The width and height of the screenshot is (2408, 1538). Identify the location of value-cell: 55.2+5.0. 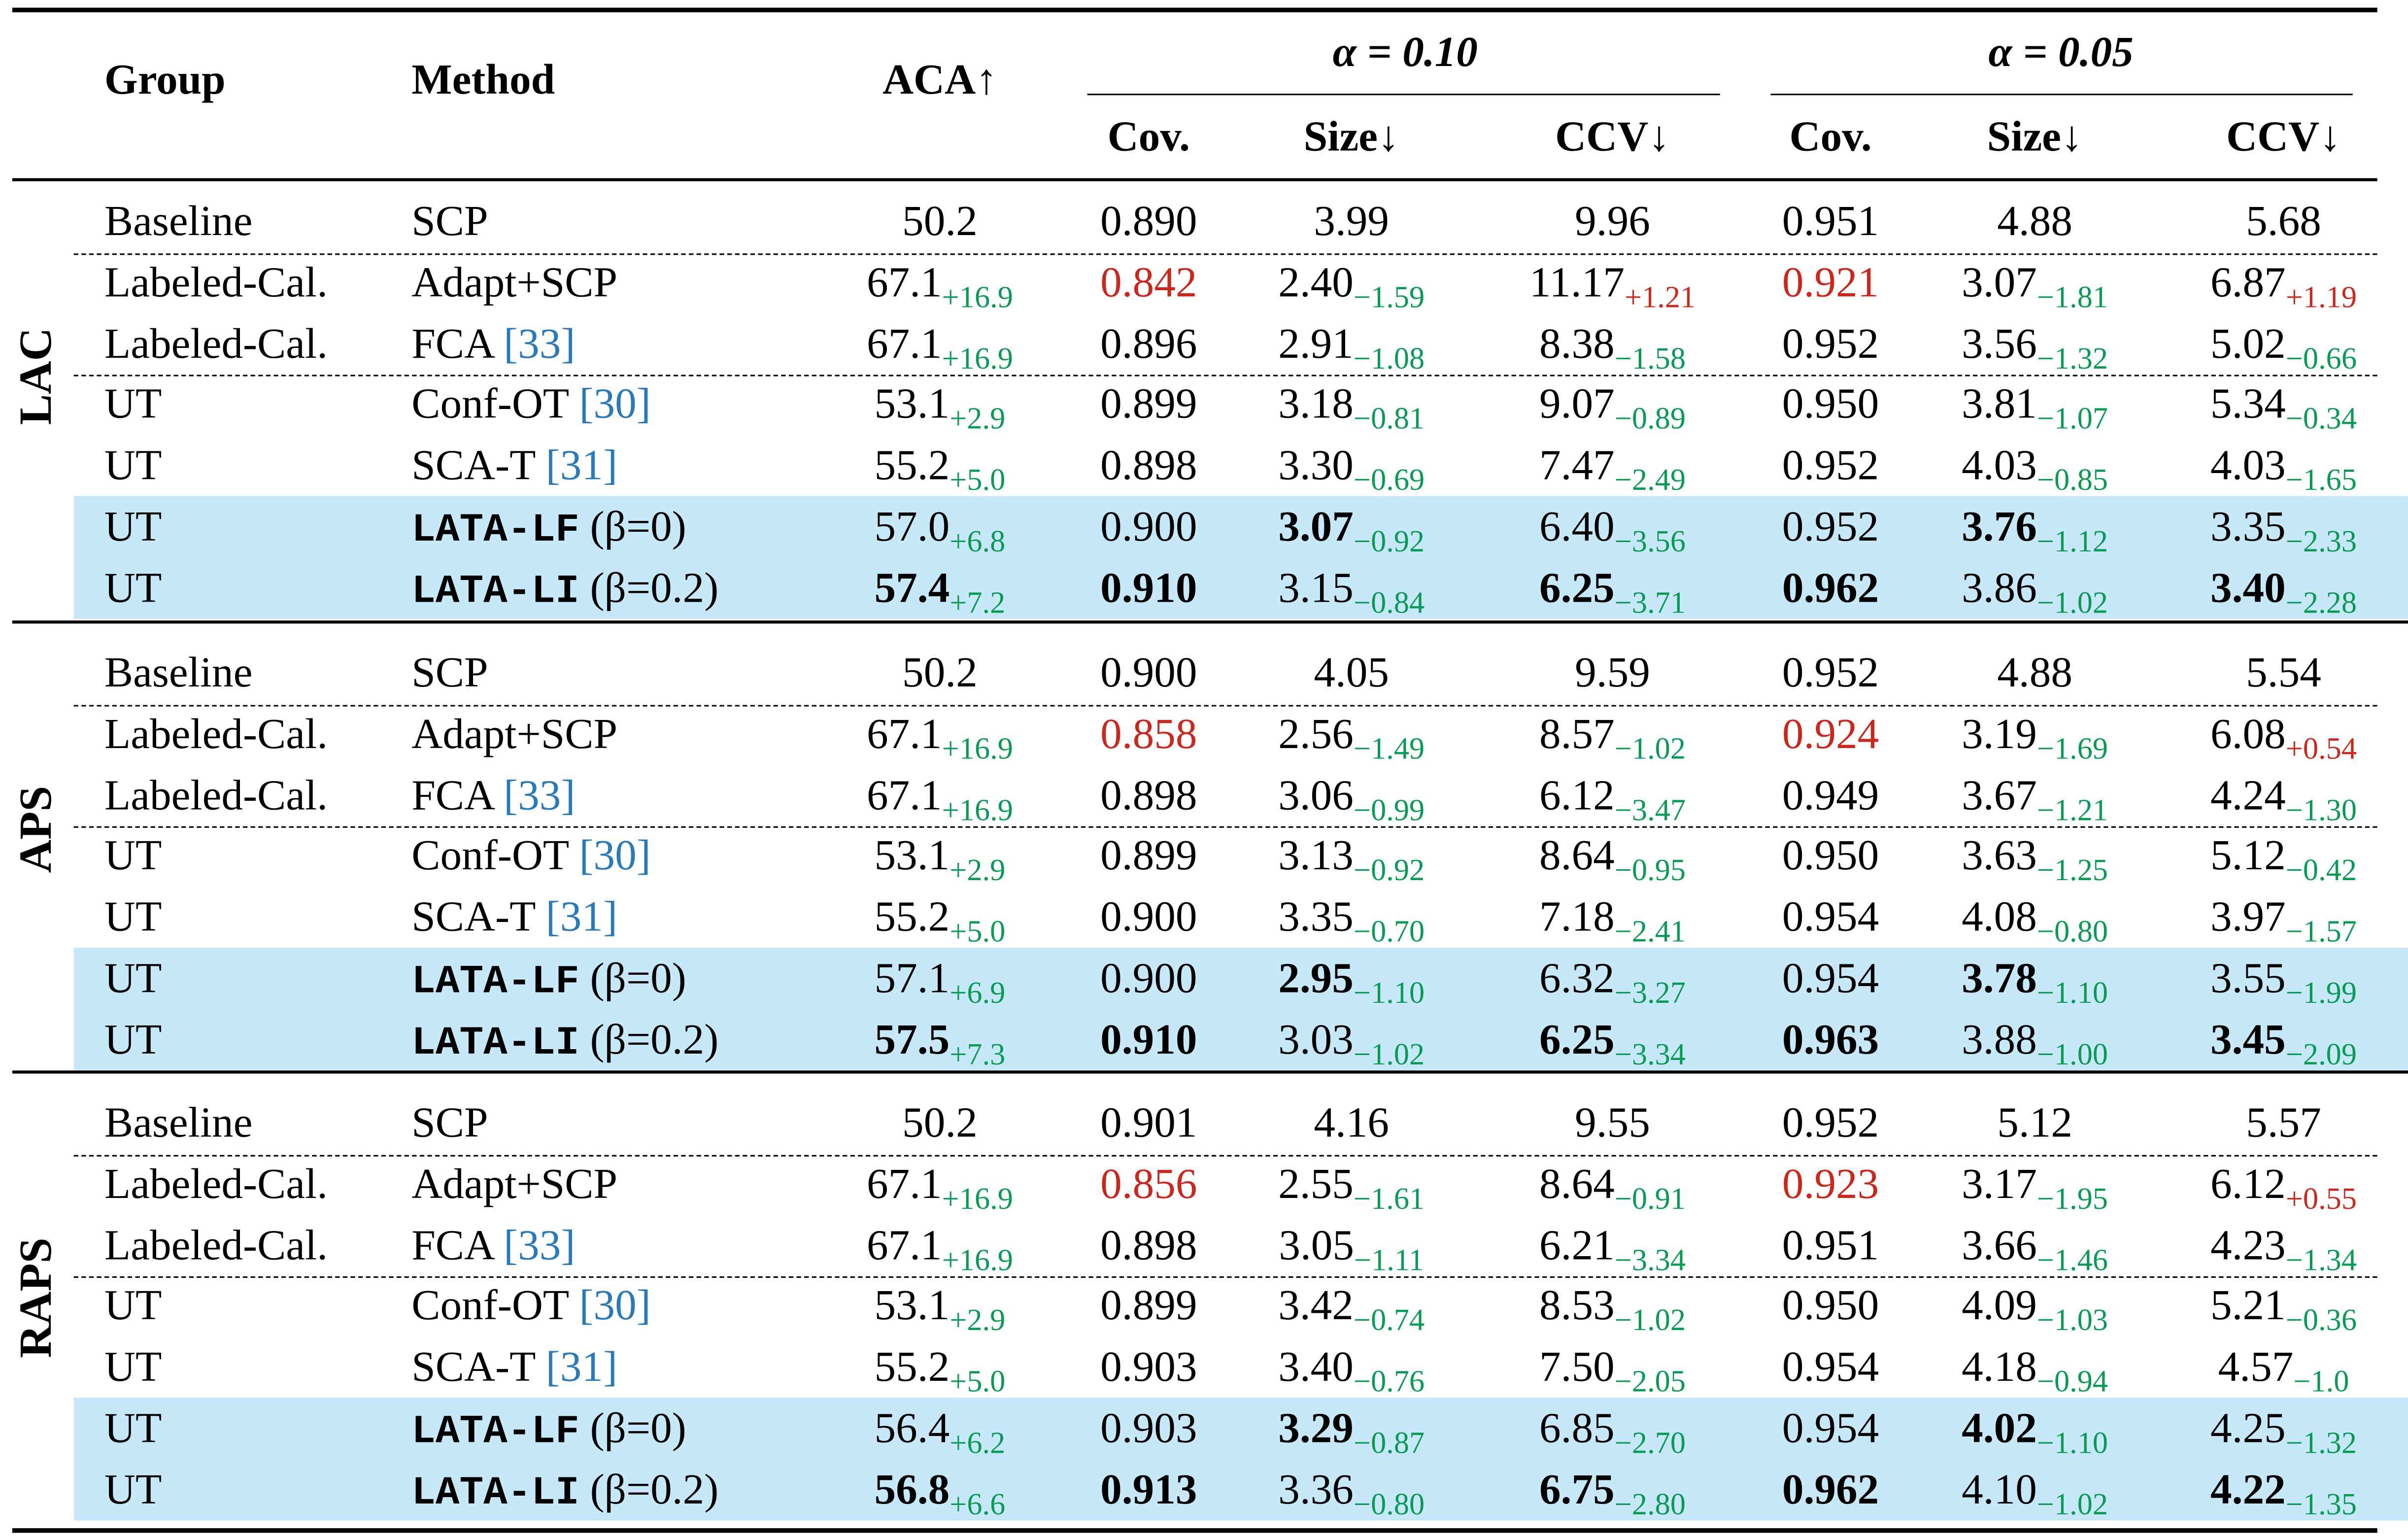
(940, 919).